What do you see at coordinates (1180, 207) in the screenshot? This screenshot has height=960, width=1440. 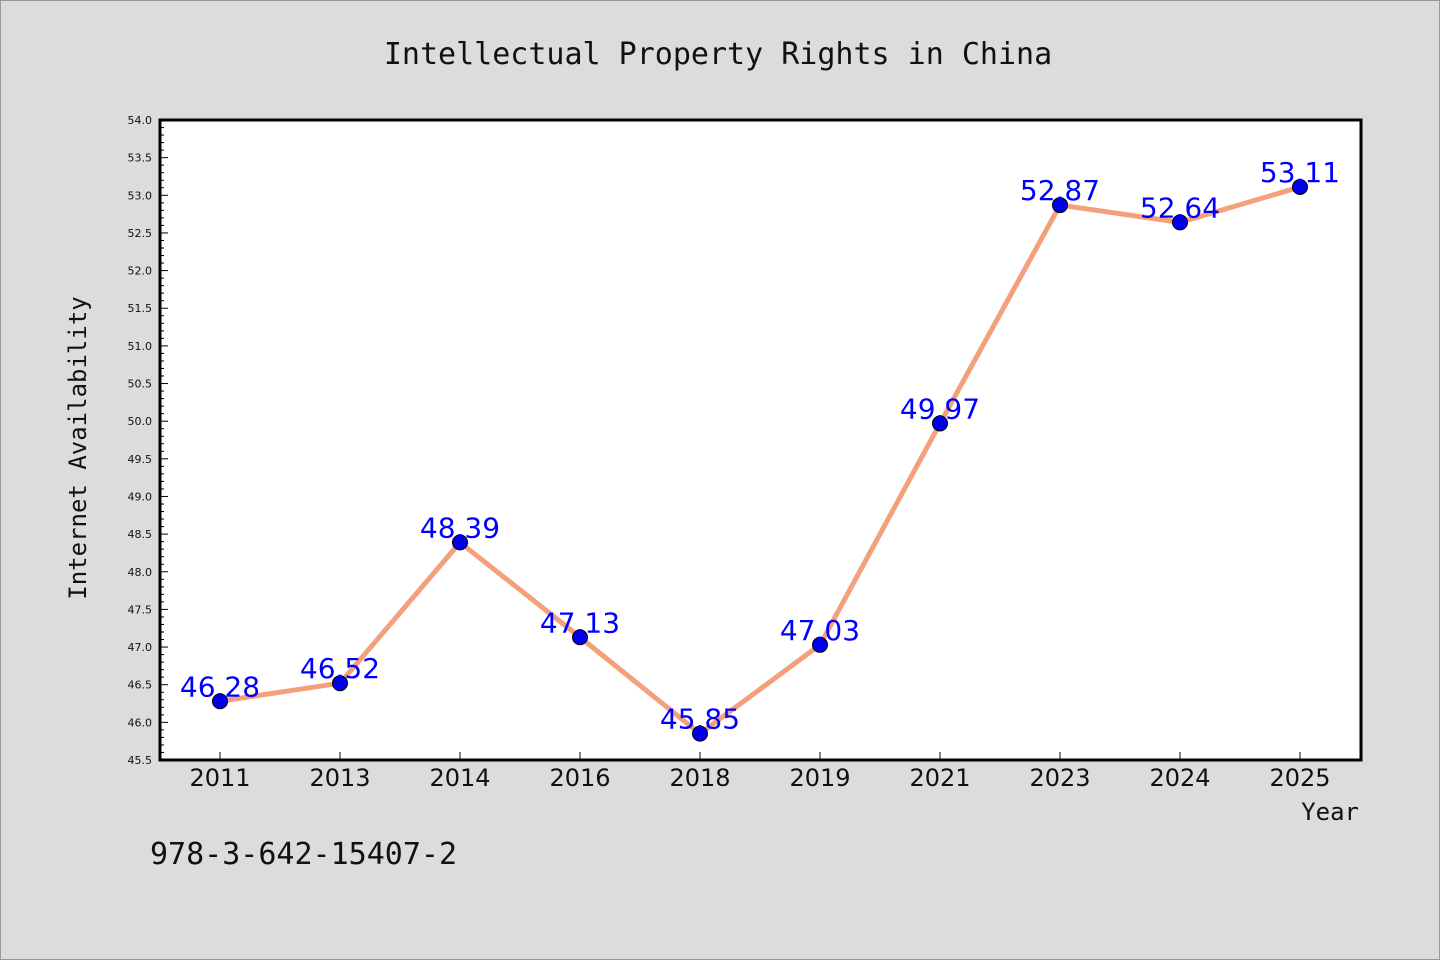 I see `data-label: 52.64` at bounding box center [1180, 207].